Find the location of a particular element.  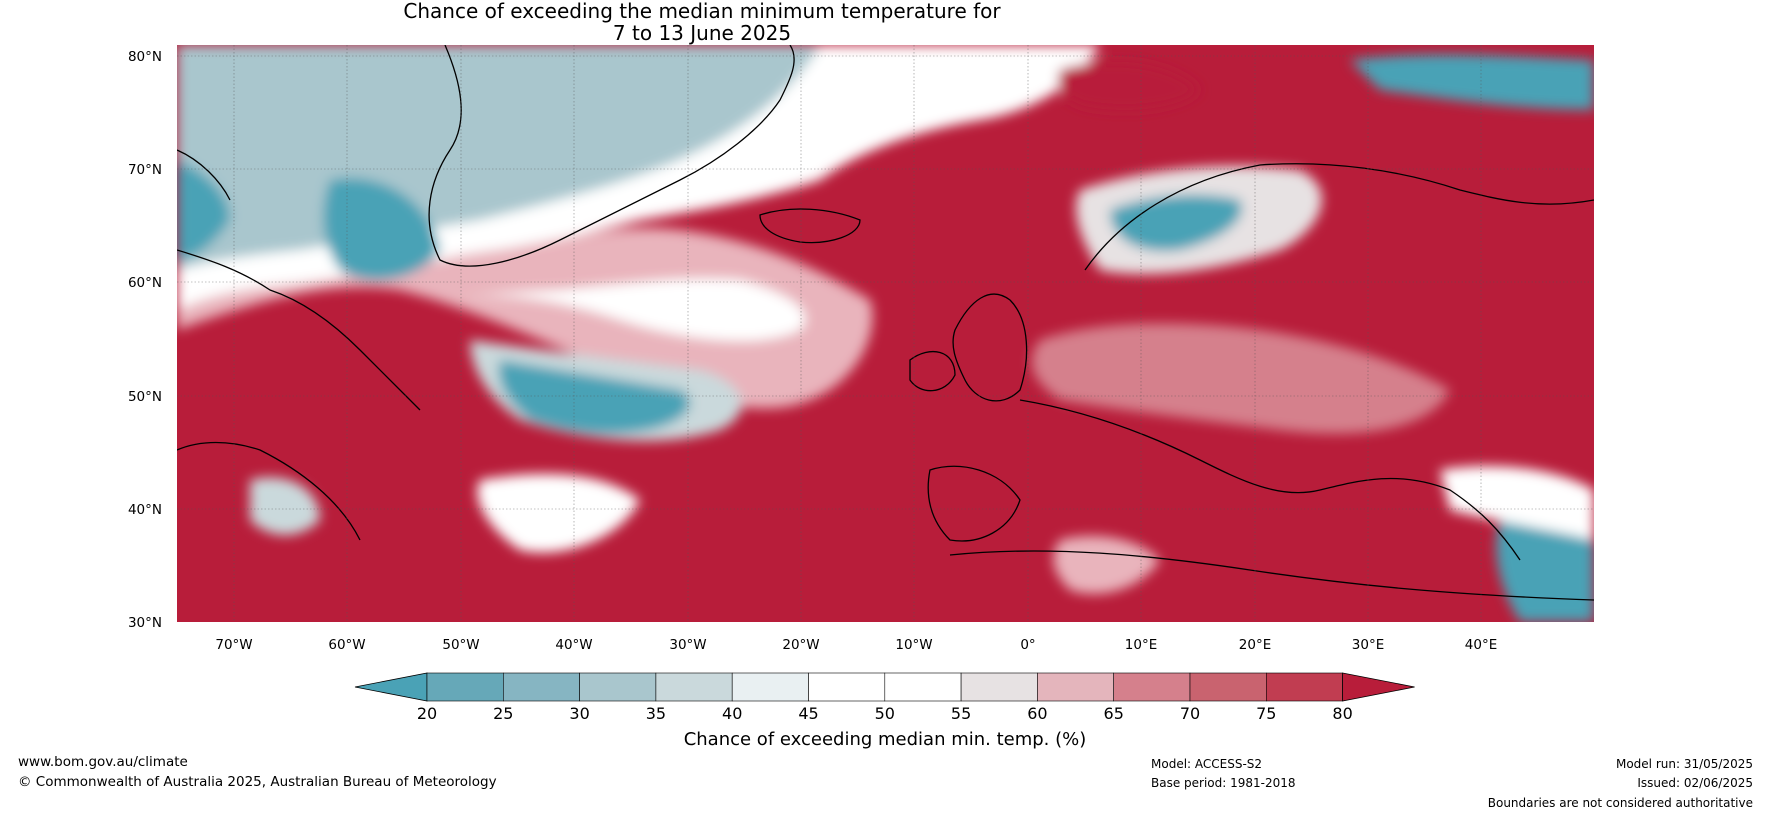

colorbar-extension-high is located at coordinates (1378, 687).